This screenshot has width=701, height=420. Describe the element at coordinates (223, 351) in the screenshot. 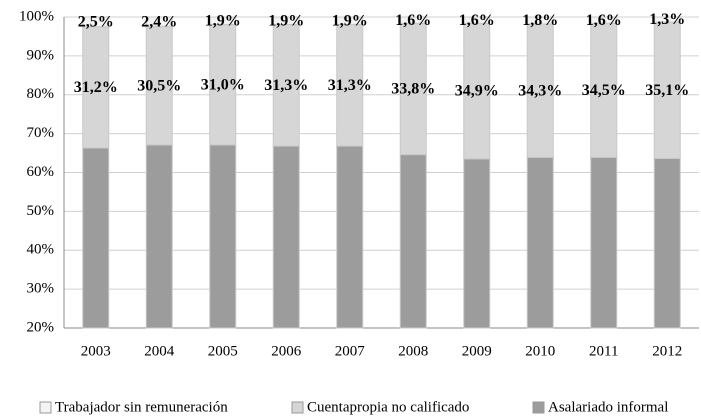

I see `x-tick-label: 2005` at that location.